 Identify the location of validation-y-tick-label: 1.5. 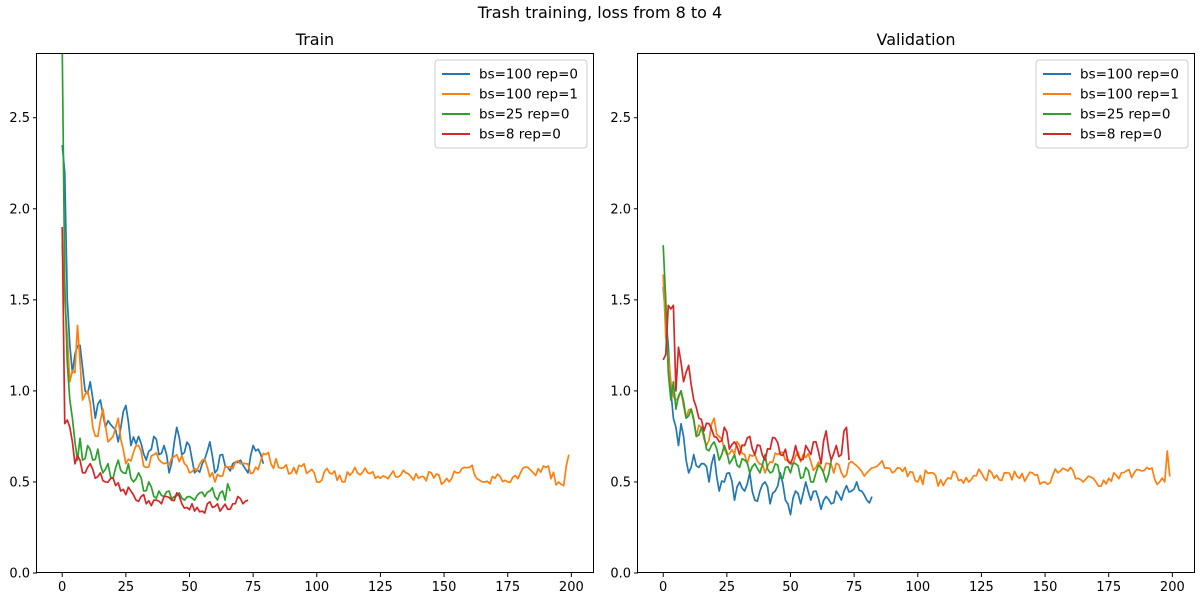
(620, 300).